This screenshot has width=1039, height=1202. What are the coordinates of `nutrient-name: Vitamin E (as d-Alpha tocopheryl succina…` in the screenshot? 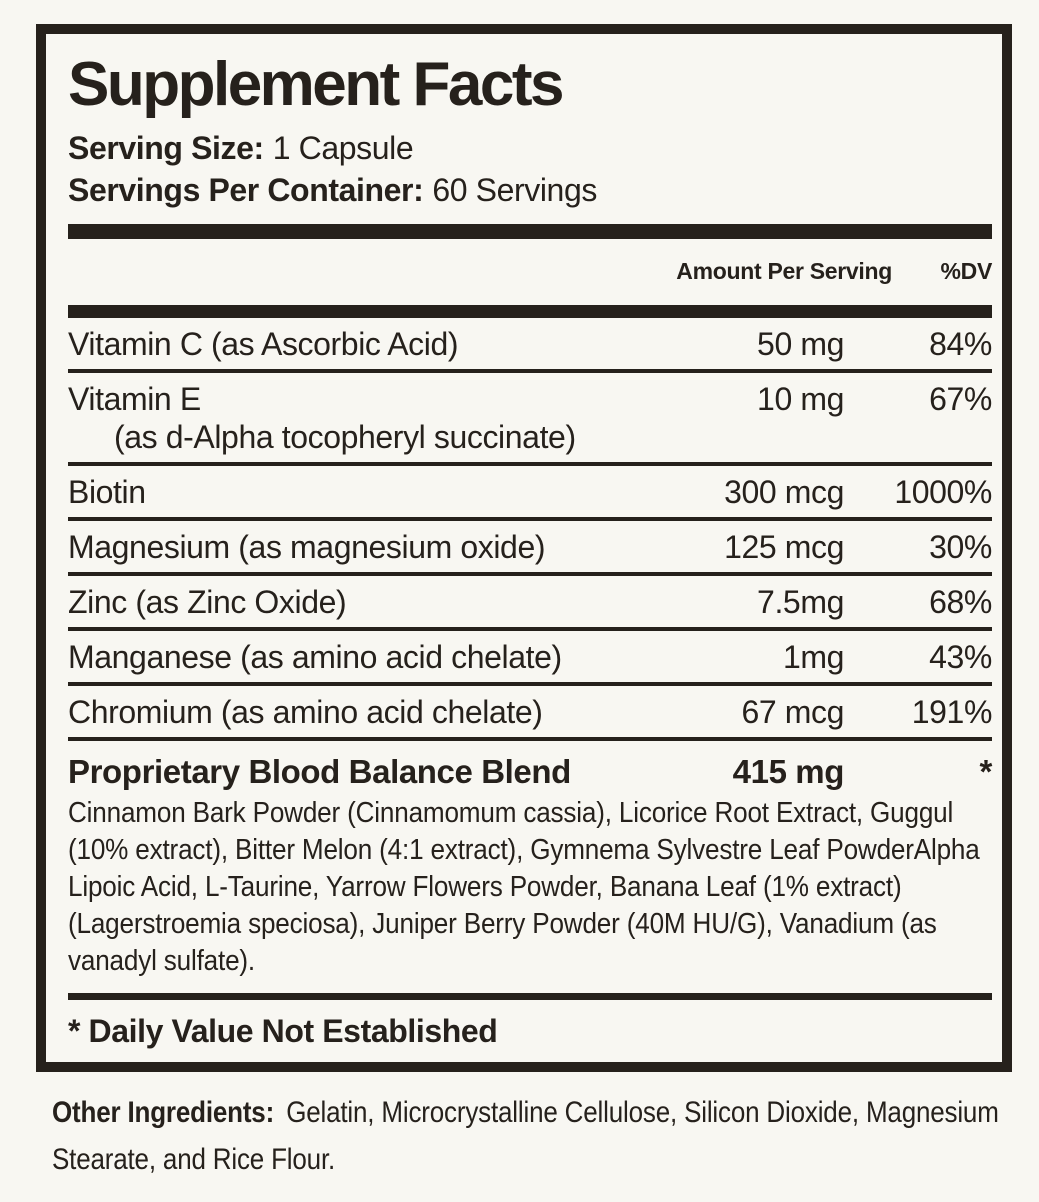 It's located at (352, 418).